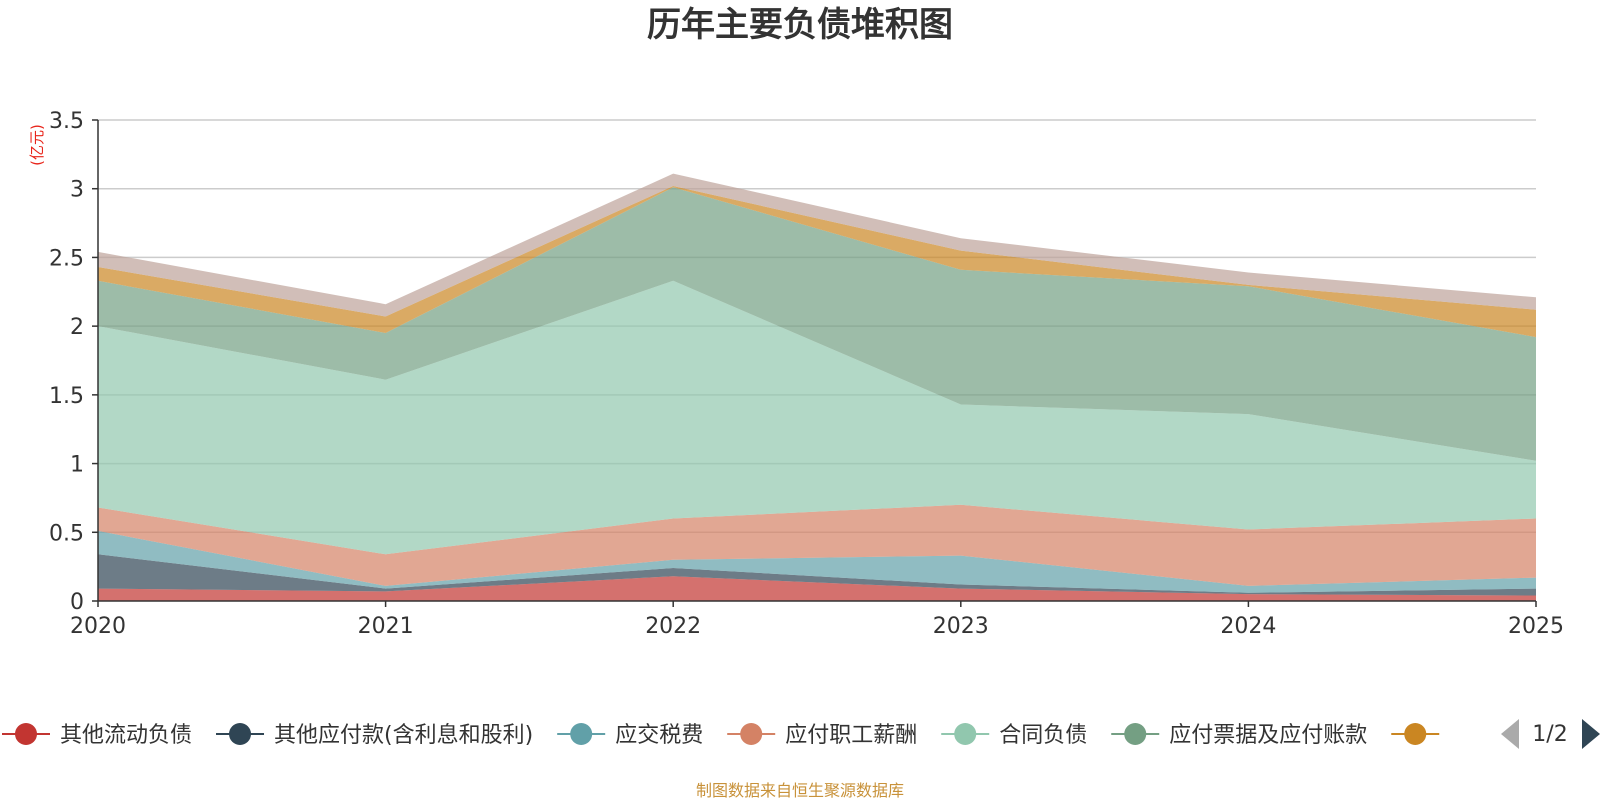 The image size is (1600, 800). I want to click on legend-label: 合同负债, so click(1043, 735).